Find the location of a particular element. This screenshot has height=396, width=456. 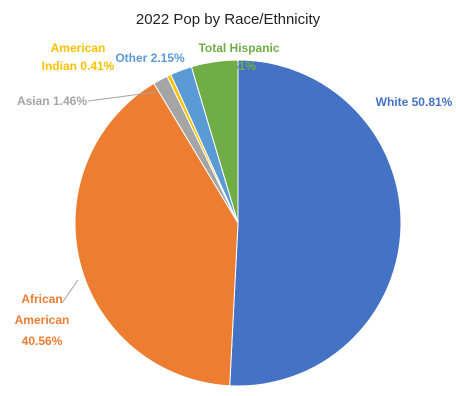

slice-label-asian: Asian 1.46% is located at coordinates (52, 101).